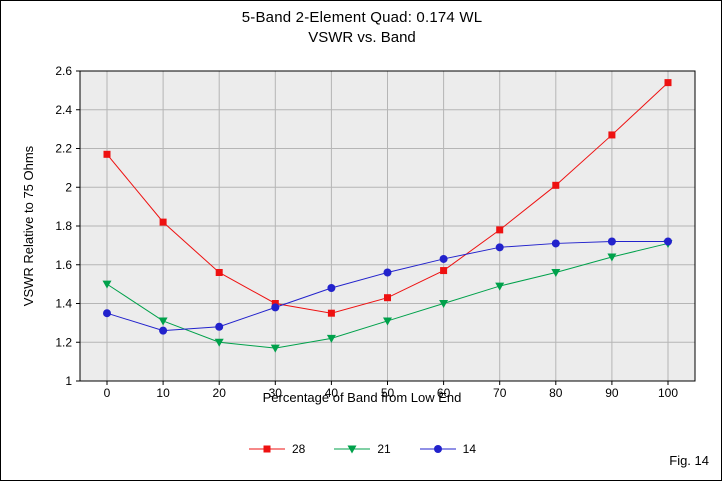  I want to click on legend-label-28: 28, so click(298, 449).